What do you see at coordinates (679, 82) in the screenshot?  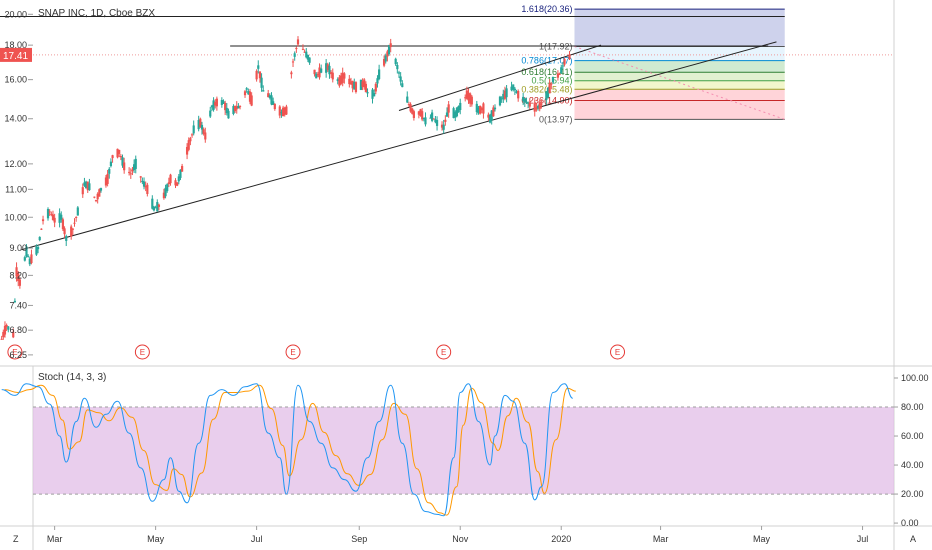 I see `fib-trend-dashed-line` at bounding box center [679, 82].